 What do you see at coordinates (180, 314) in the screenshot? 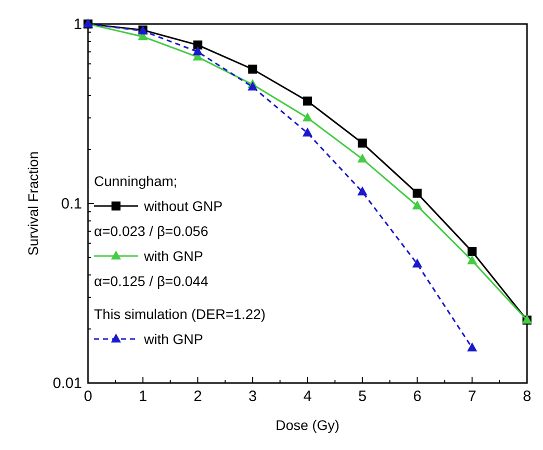
I see `annotation: This simulation (DER=1.22)` at bounding box center [180, 314].